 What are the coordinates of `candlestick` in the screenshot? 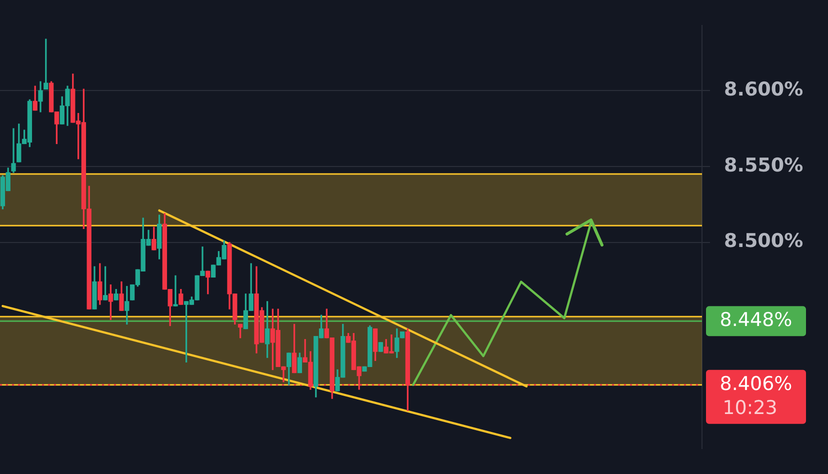 It's located at (381, 347).